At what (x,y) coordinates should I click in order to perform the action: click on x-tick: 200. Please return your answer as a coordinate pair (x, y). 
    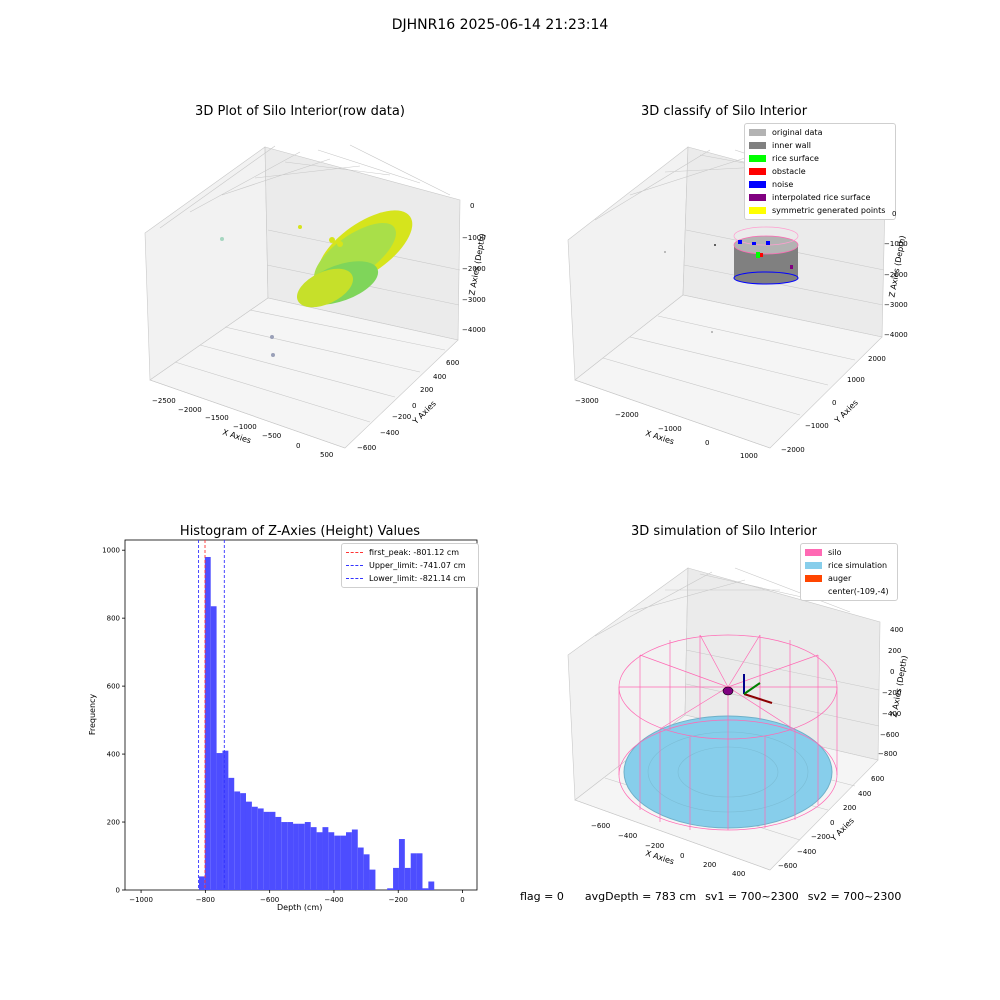
    Looking at the image, I should click on (710, 865).